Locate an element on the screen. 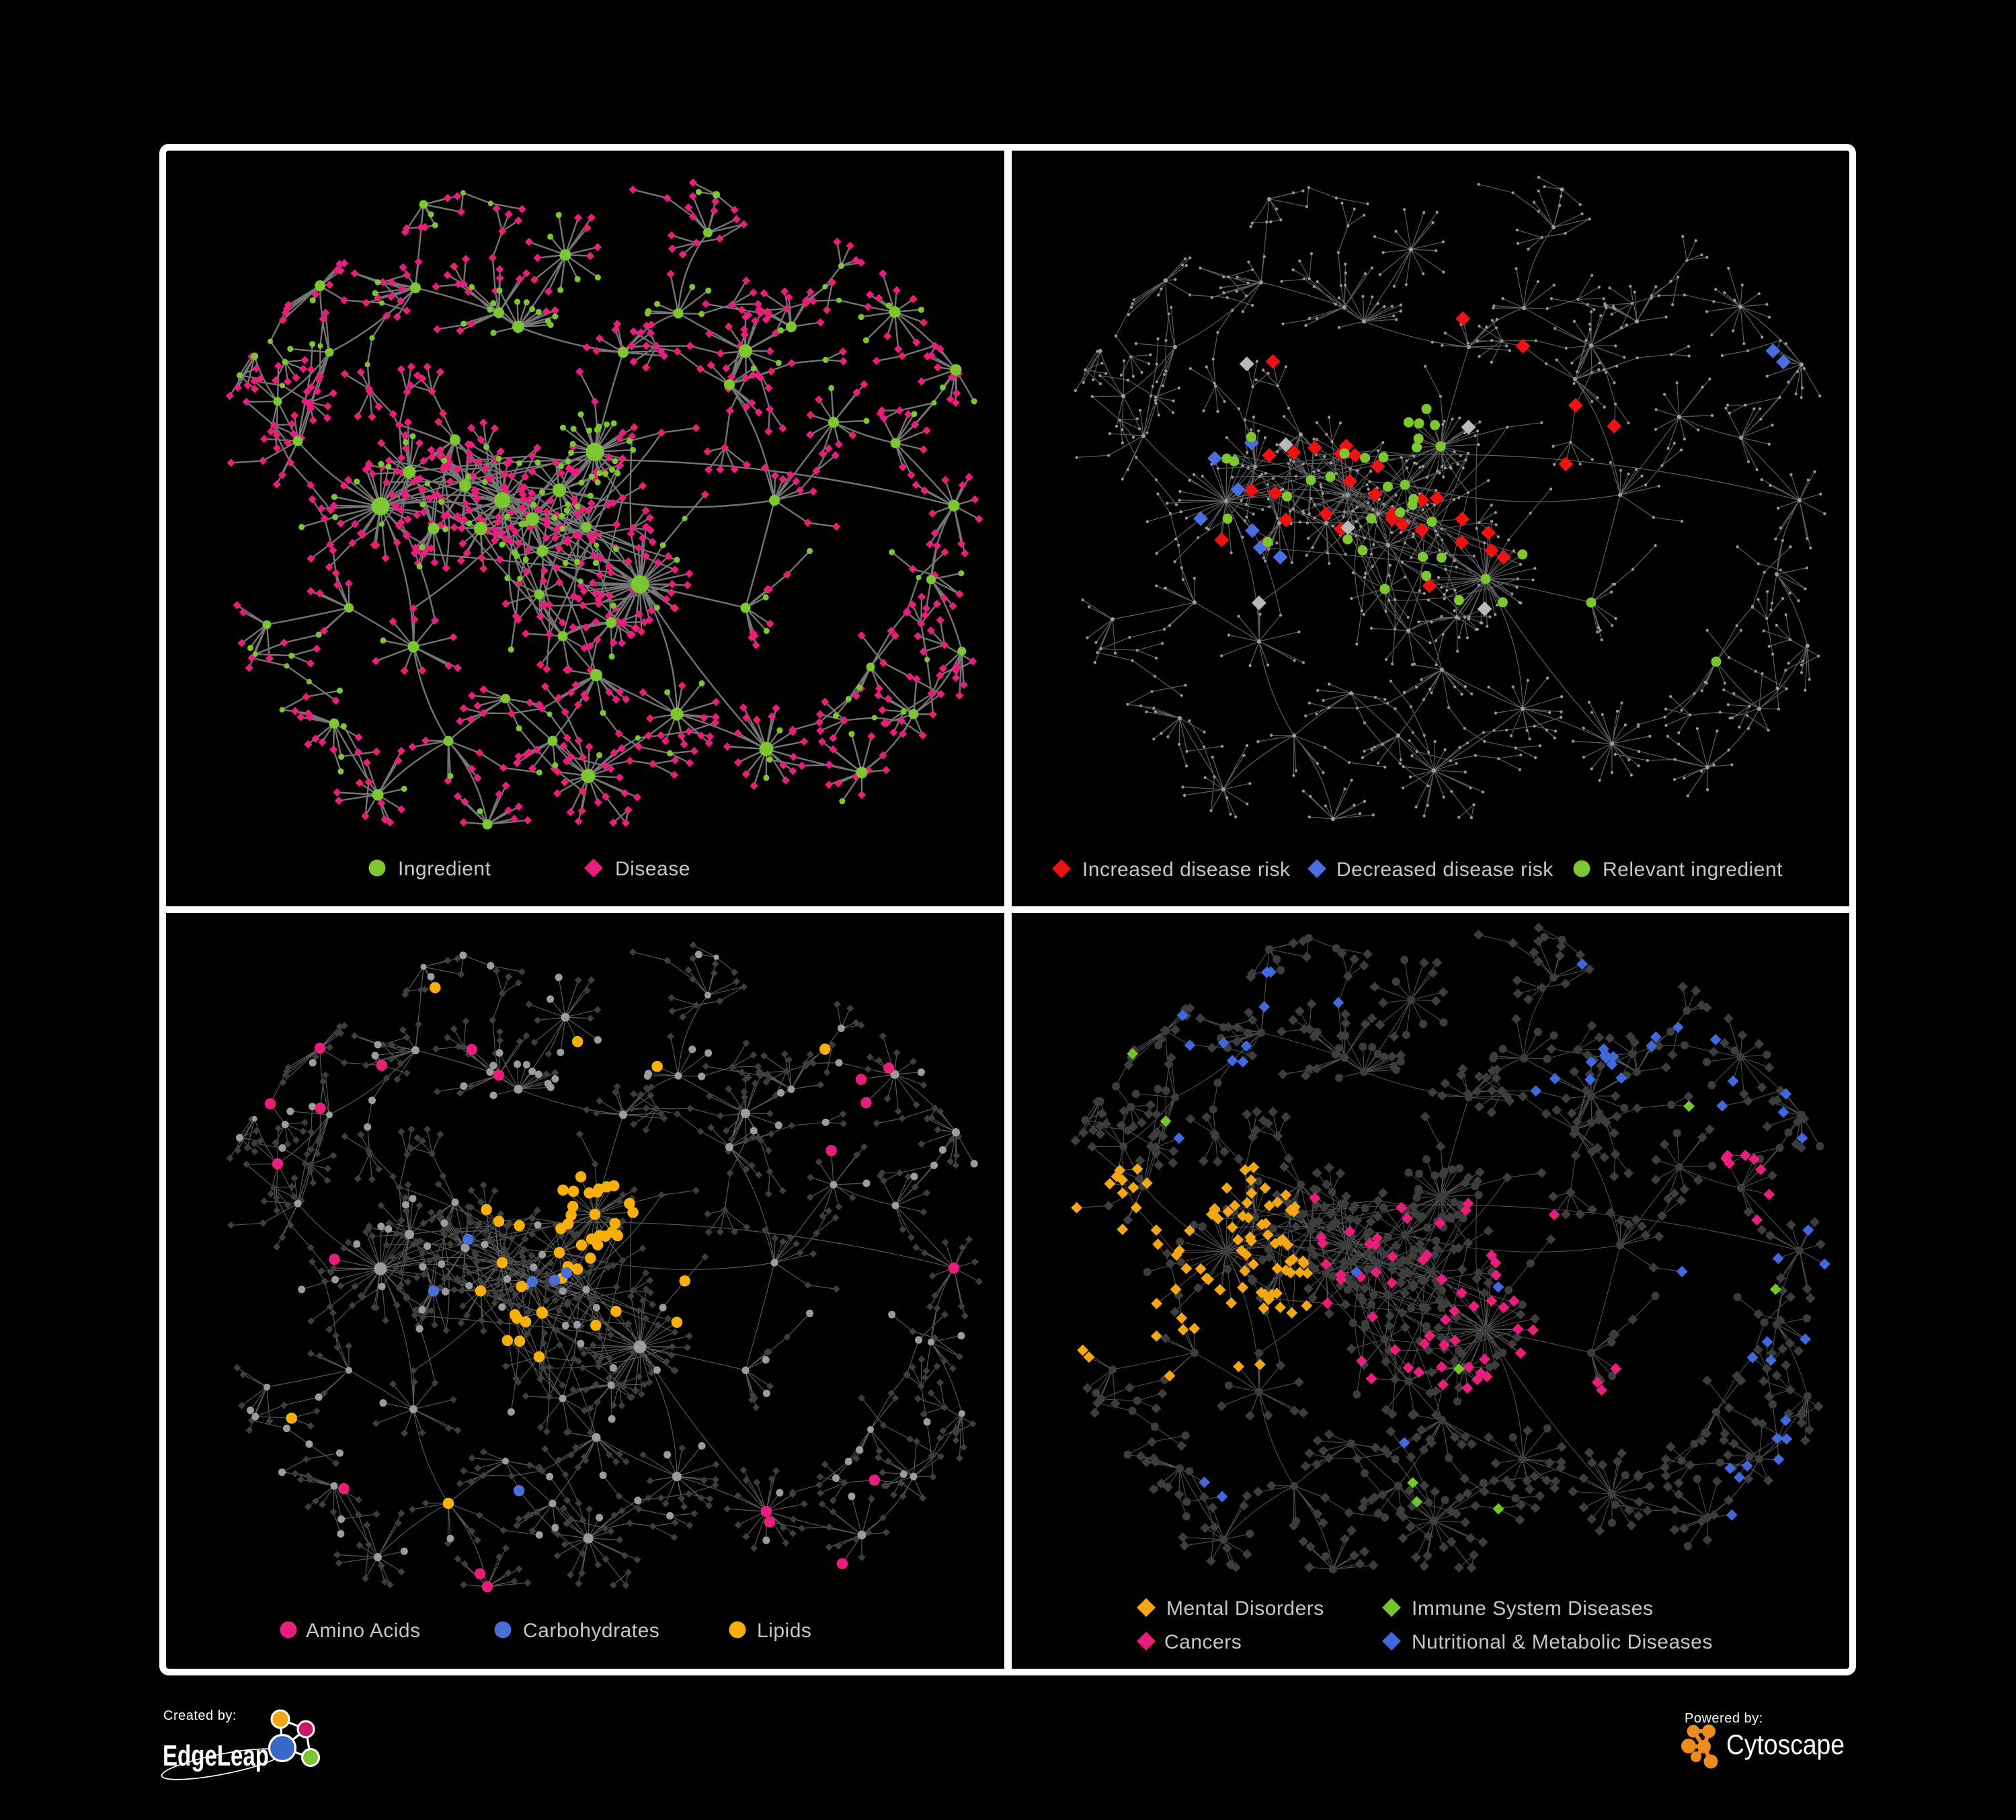 The height and width of the screenshot is (1820, 2016). svg-text: Increased disease risk is located at coordinates (1186, 870).